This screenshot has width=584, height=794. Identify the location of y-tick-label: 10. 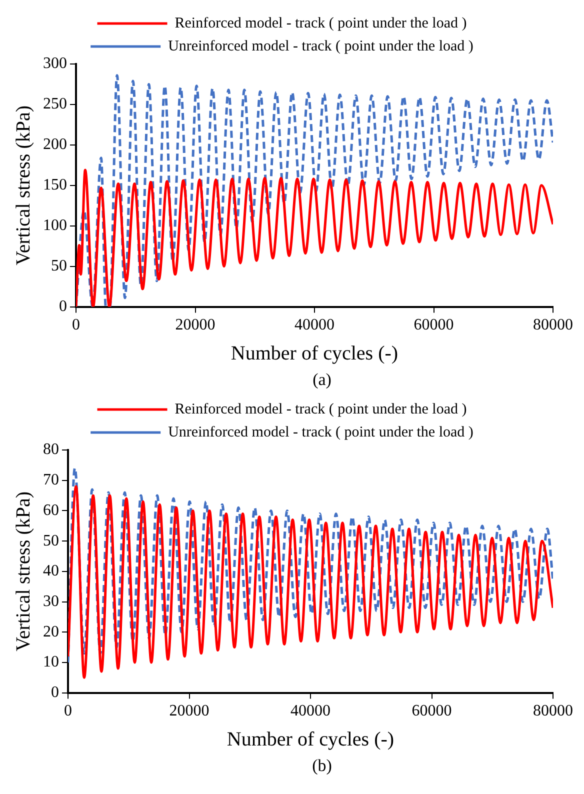
(51, 662).